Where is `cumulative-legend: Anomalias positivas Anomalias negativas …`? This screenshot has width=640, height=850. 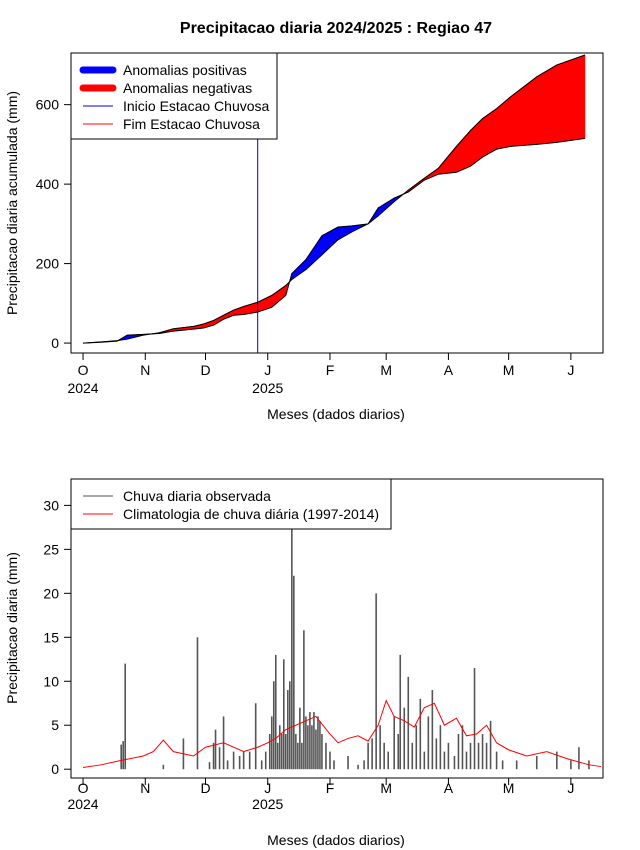
cumulative-legend: Anomalias positivas Anomalias negativas … is located at coordinates (174, 96).